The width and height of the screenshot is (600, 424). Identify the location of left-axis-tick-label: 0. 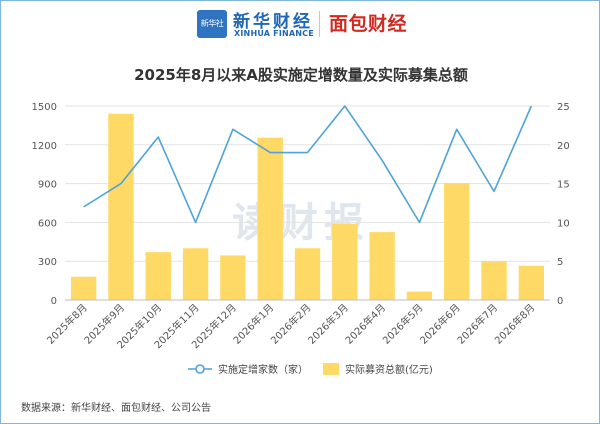
(54, 301).